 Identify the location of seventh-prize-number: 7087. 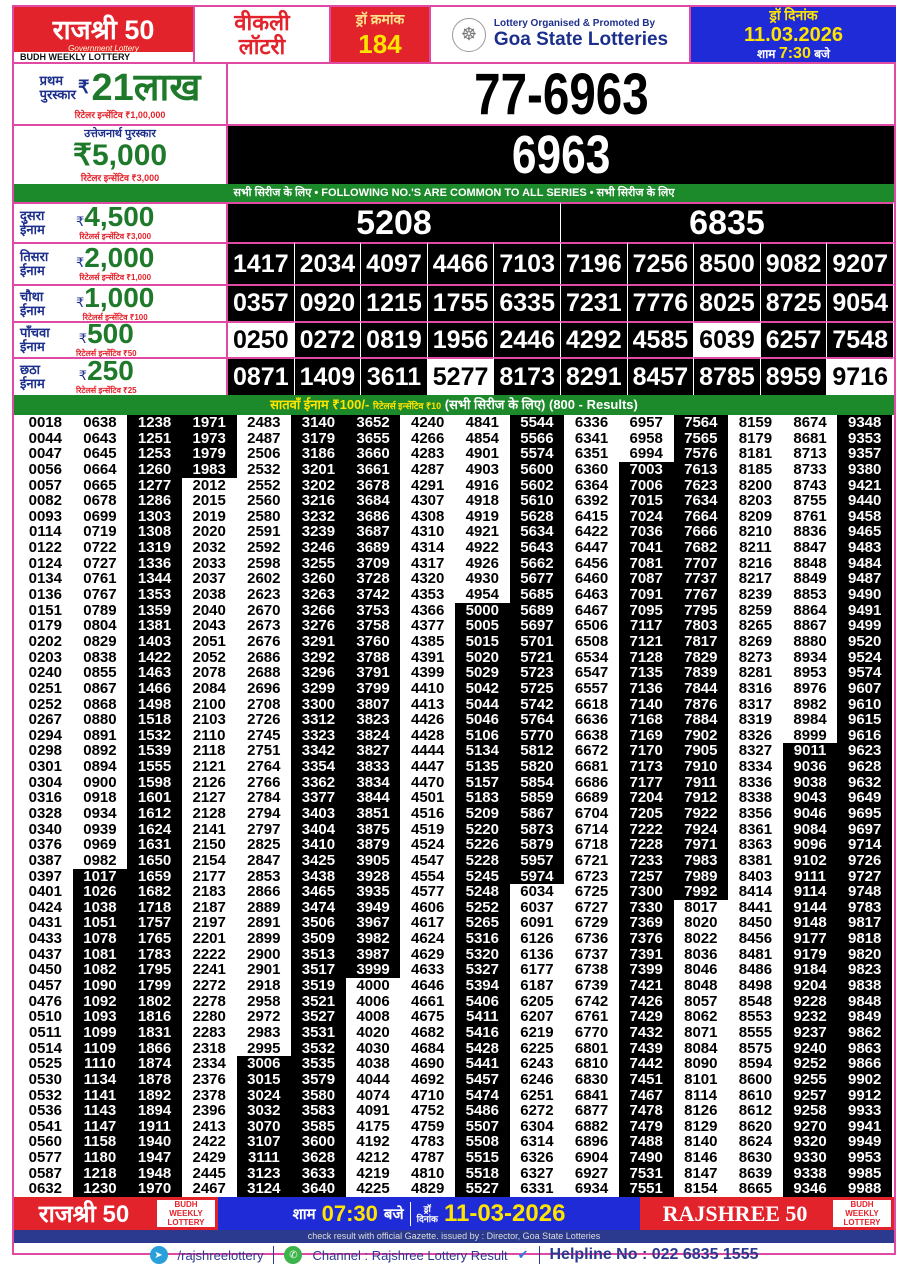
(646, 579).